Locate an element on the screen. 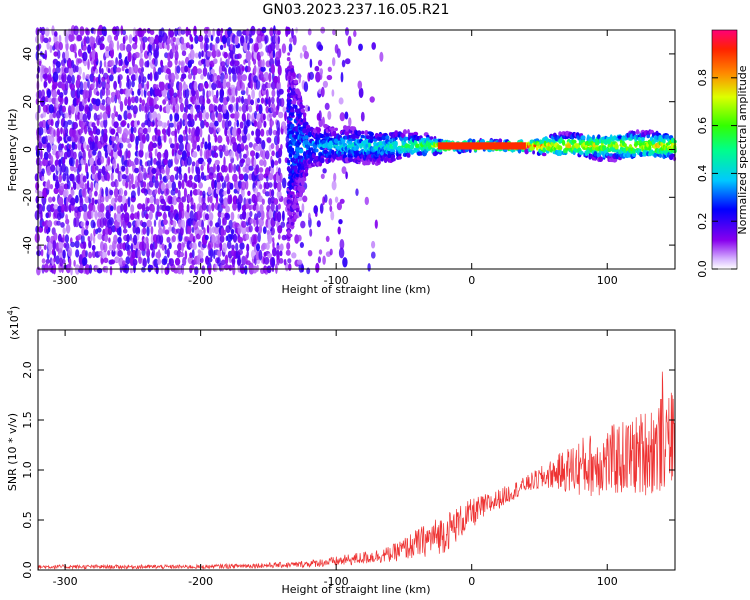 The width and height of the screenshot is (750, 600). colorbar-frame is located at coordinates (724, 149).